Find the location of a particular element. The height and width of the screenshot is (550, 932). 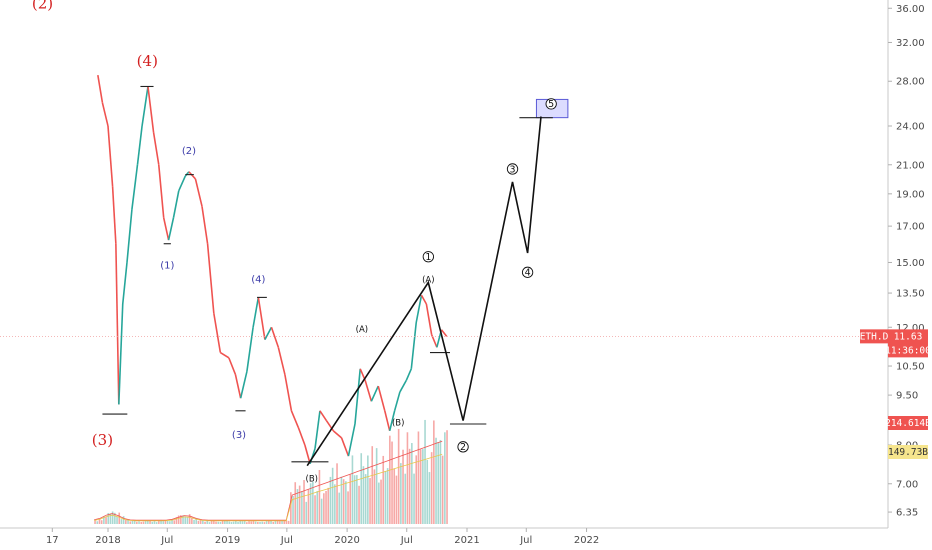

volume-line-red is located at coordinates (268, 480).